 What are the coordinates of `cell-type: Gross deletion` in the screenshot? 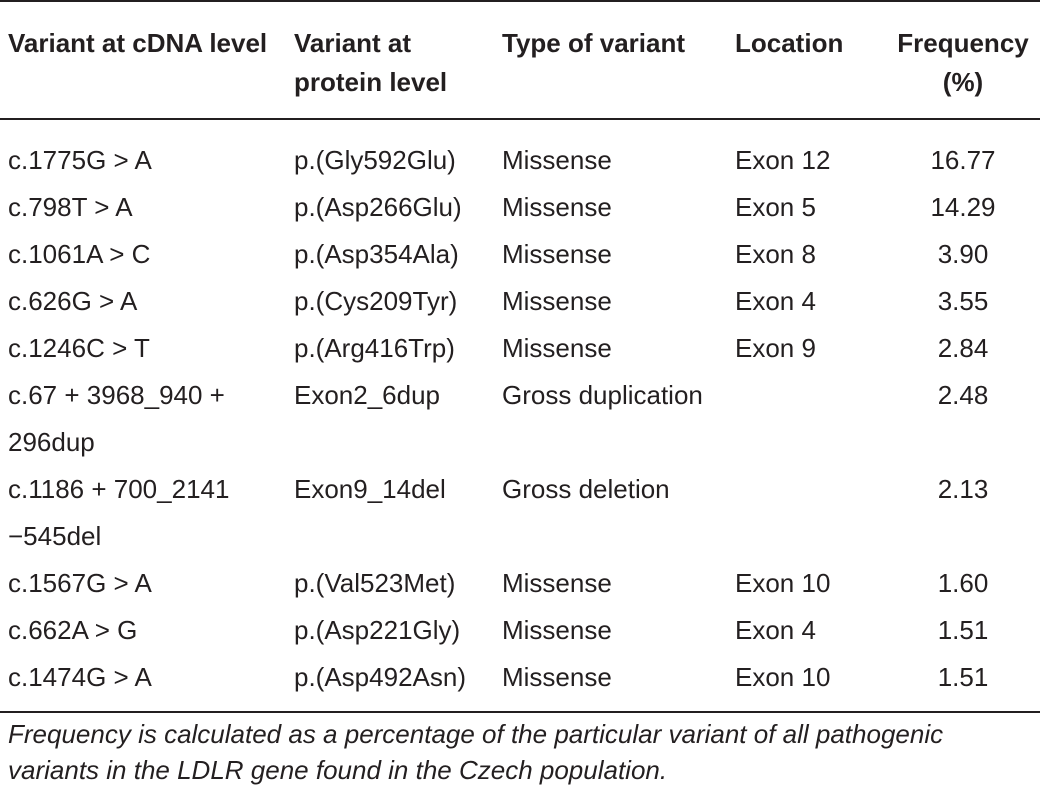 It's located at (586, 489).